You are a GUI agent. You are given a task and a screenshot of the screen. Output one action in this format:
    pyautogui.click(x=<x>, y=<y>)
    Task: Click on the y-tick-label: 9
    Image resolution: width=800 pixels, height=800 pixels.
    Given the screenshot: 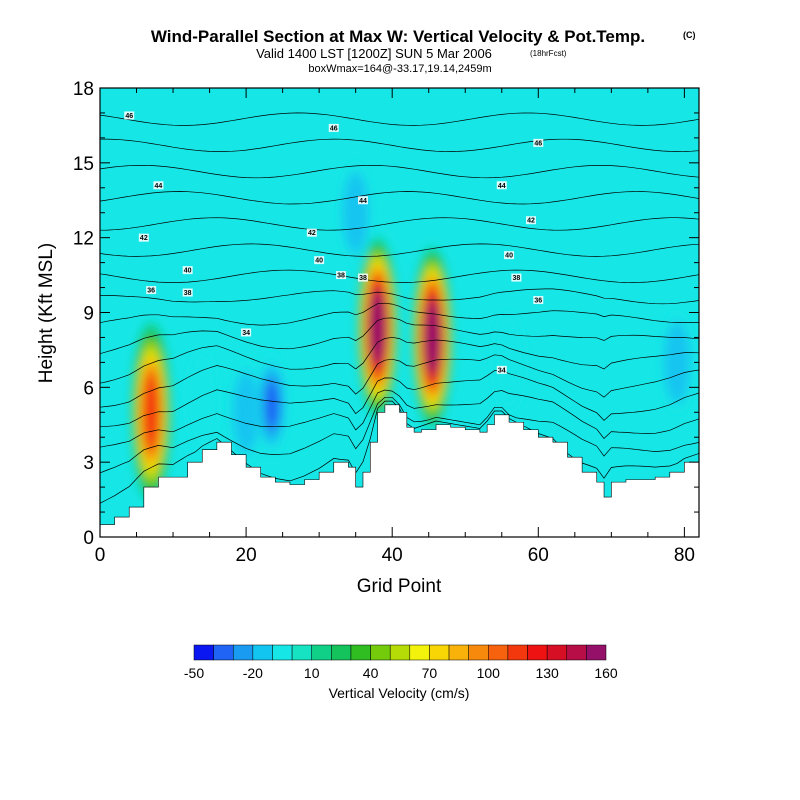 What is the action you would take?
    pyautogui.click(x=88, y=314)
    